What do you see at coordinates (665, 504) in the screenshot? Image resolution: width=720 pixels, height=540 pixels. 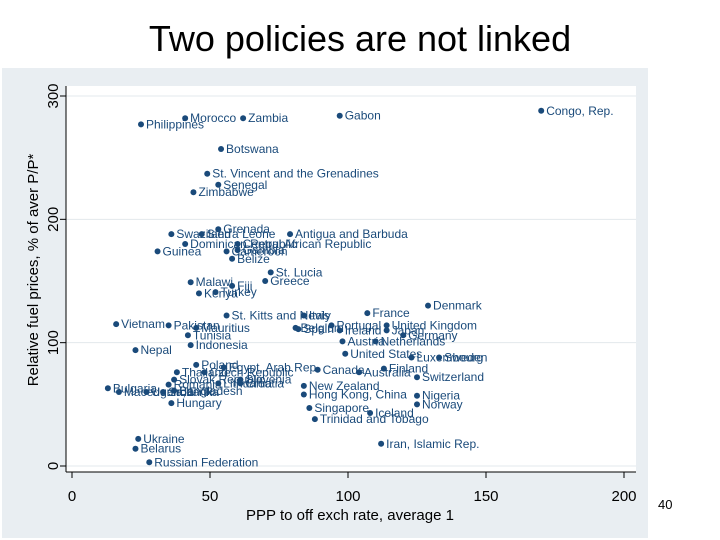 I see `page-number: 40` at bounding box center [665, 504].